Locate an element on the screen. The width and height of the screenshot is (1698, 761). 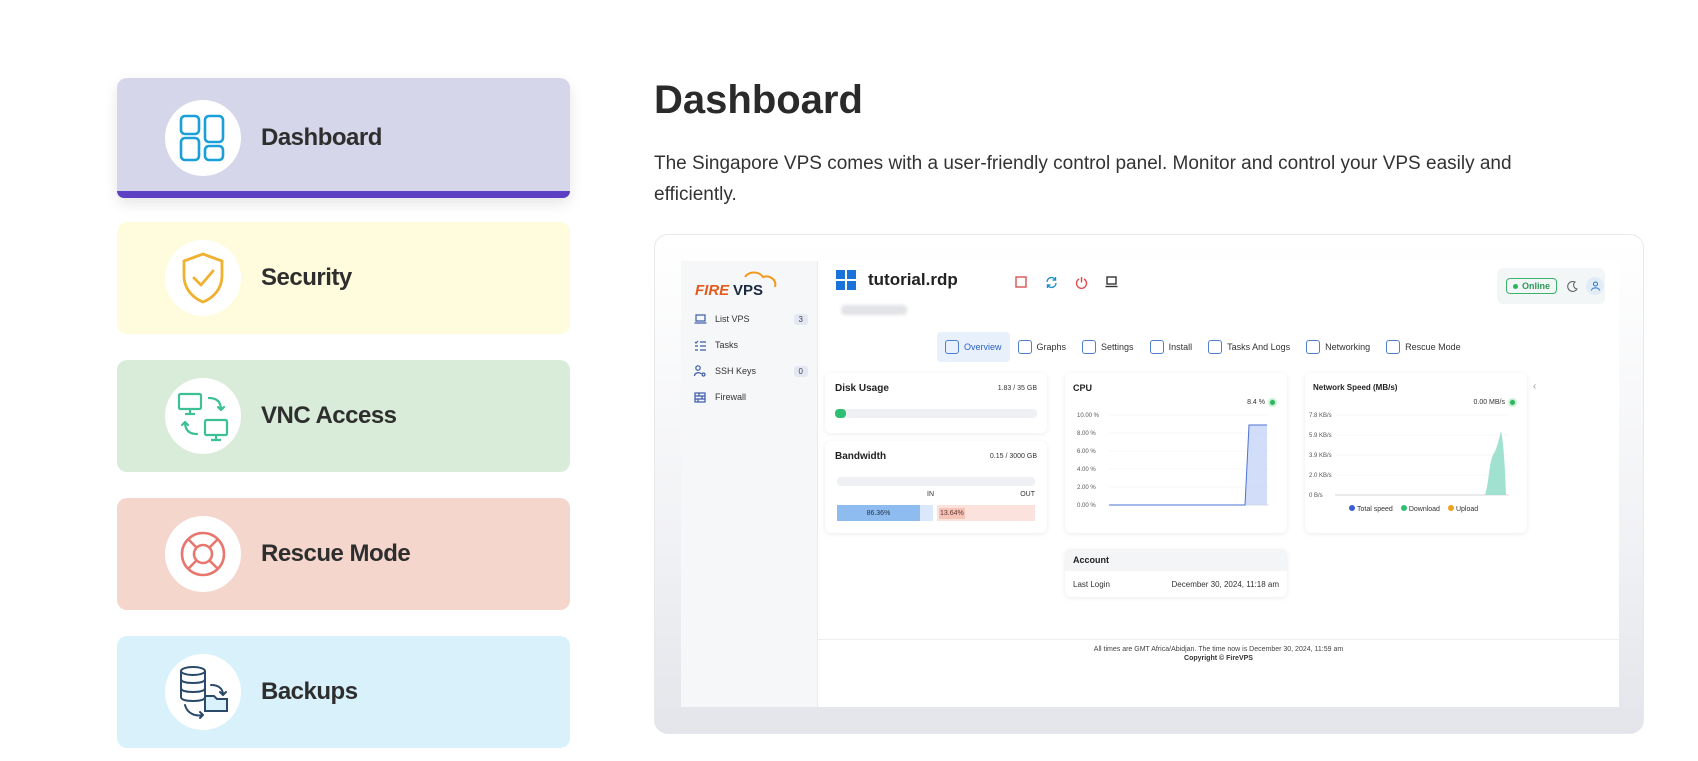
tab-label: Tasks And Logs is located at coordinates (1259, 347).